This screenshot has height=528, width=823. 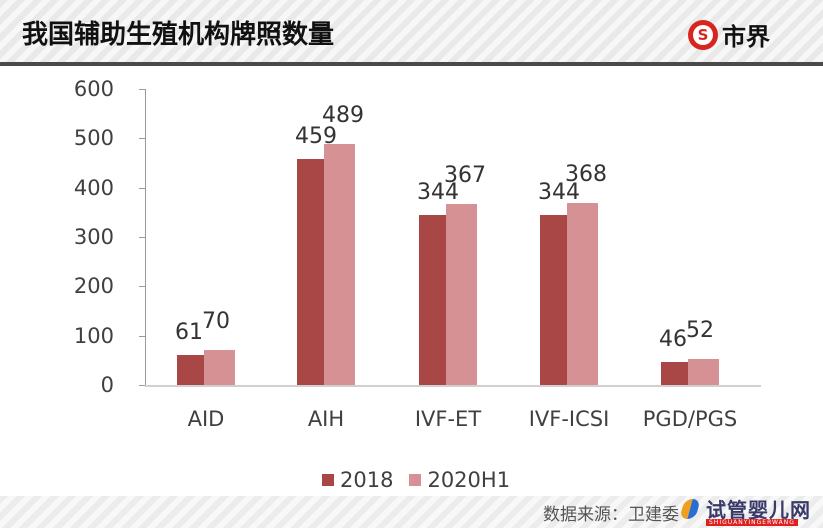 I want to click on data-label: 70, so click(x=216, y=322).